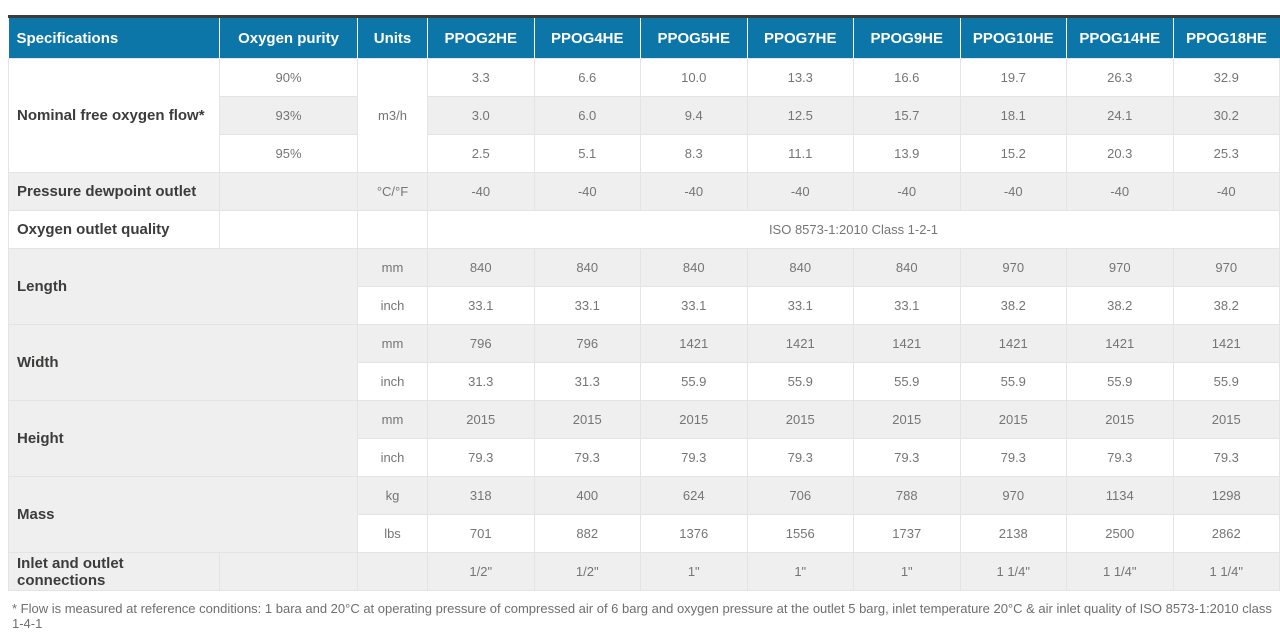 The image size is (1280, 642). What do you see at coordinates (587, 77) in the screenshot?
I see `value-cell: 6.6` at bounding box center [587, 77].